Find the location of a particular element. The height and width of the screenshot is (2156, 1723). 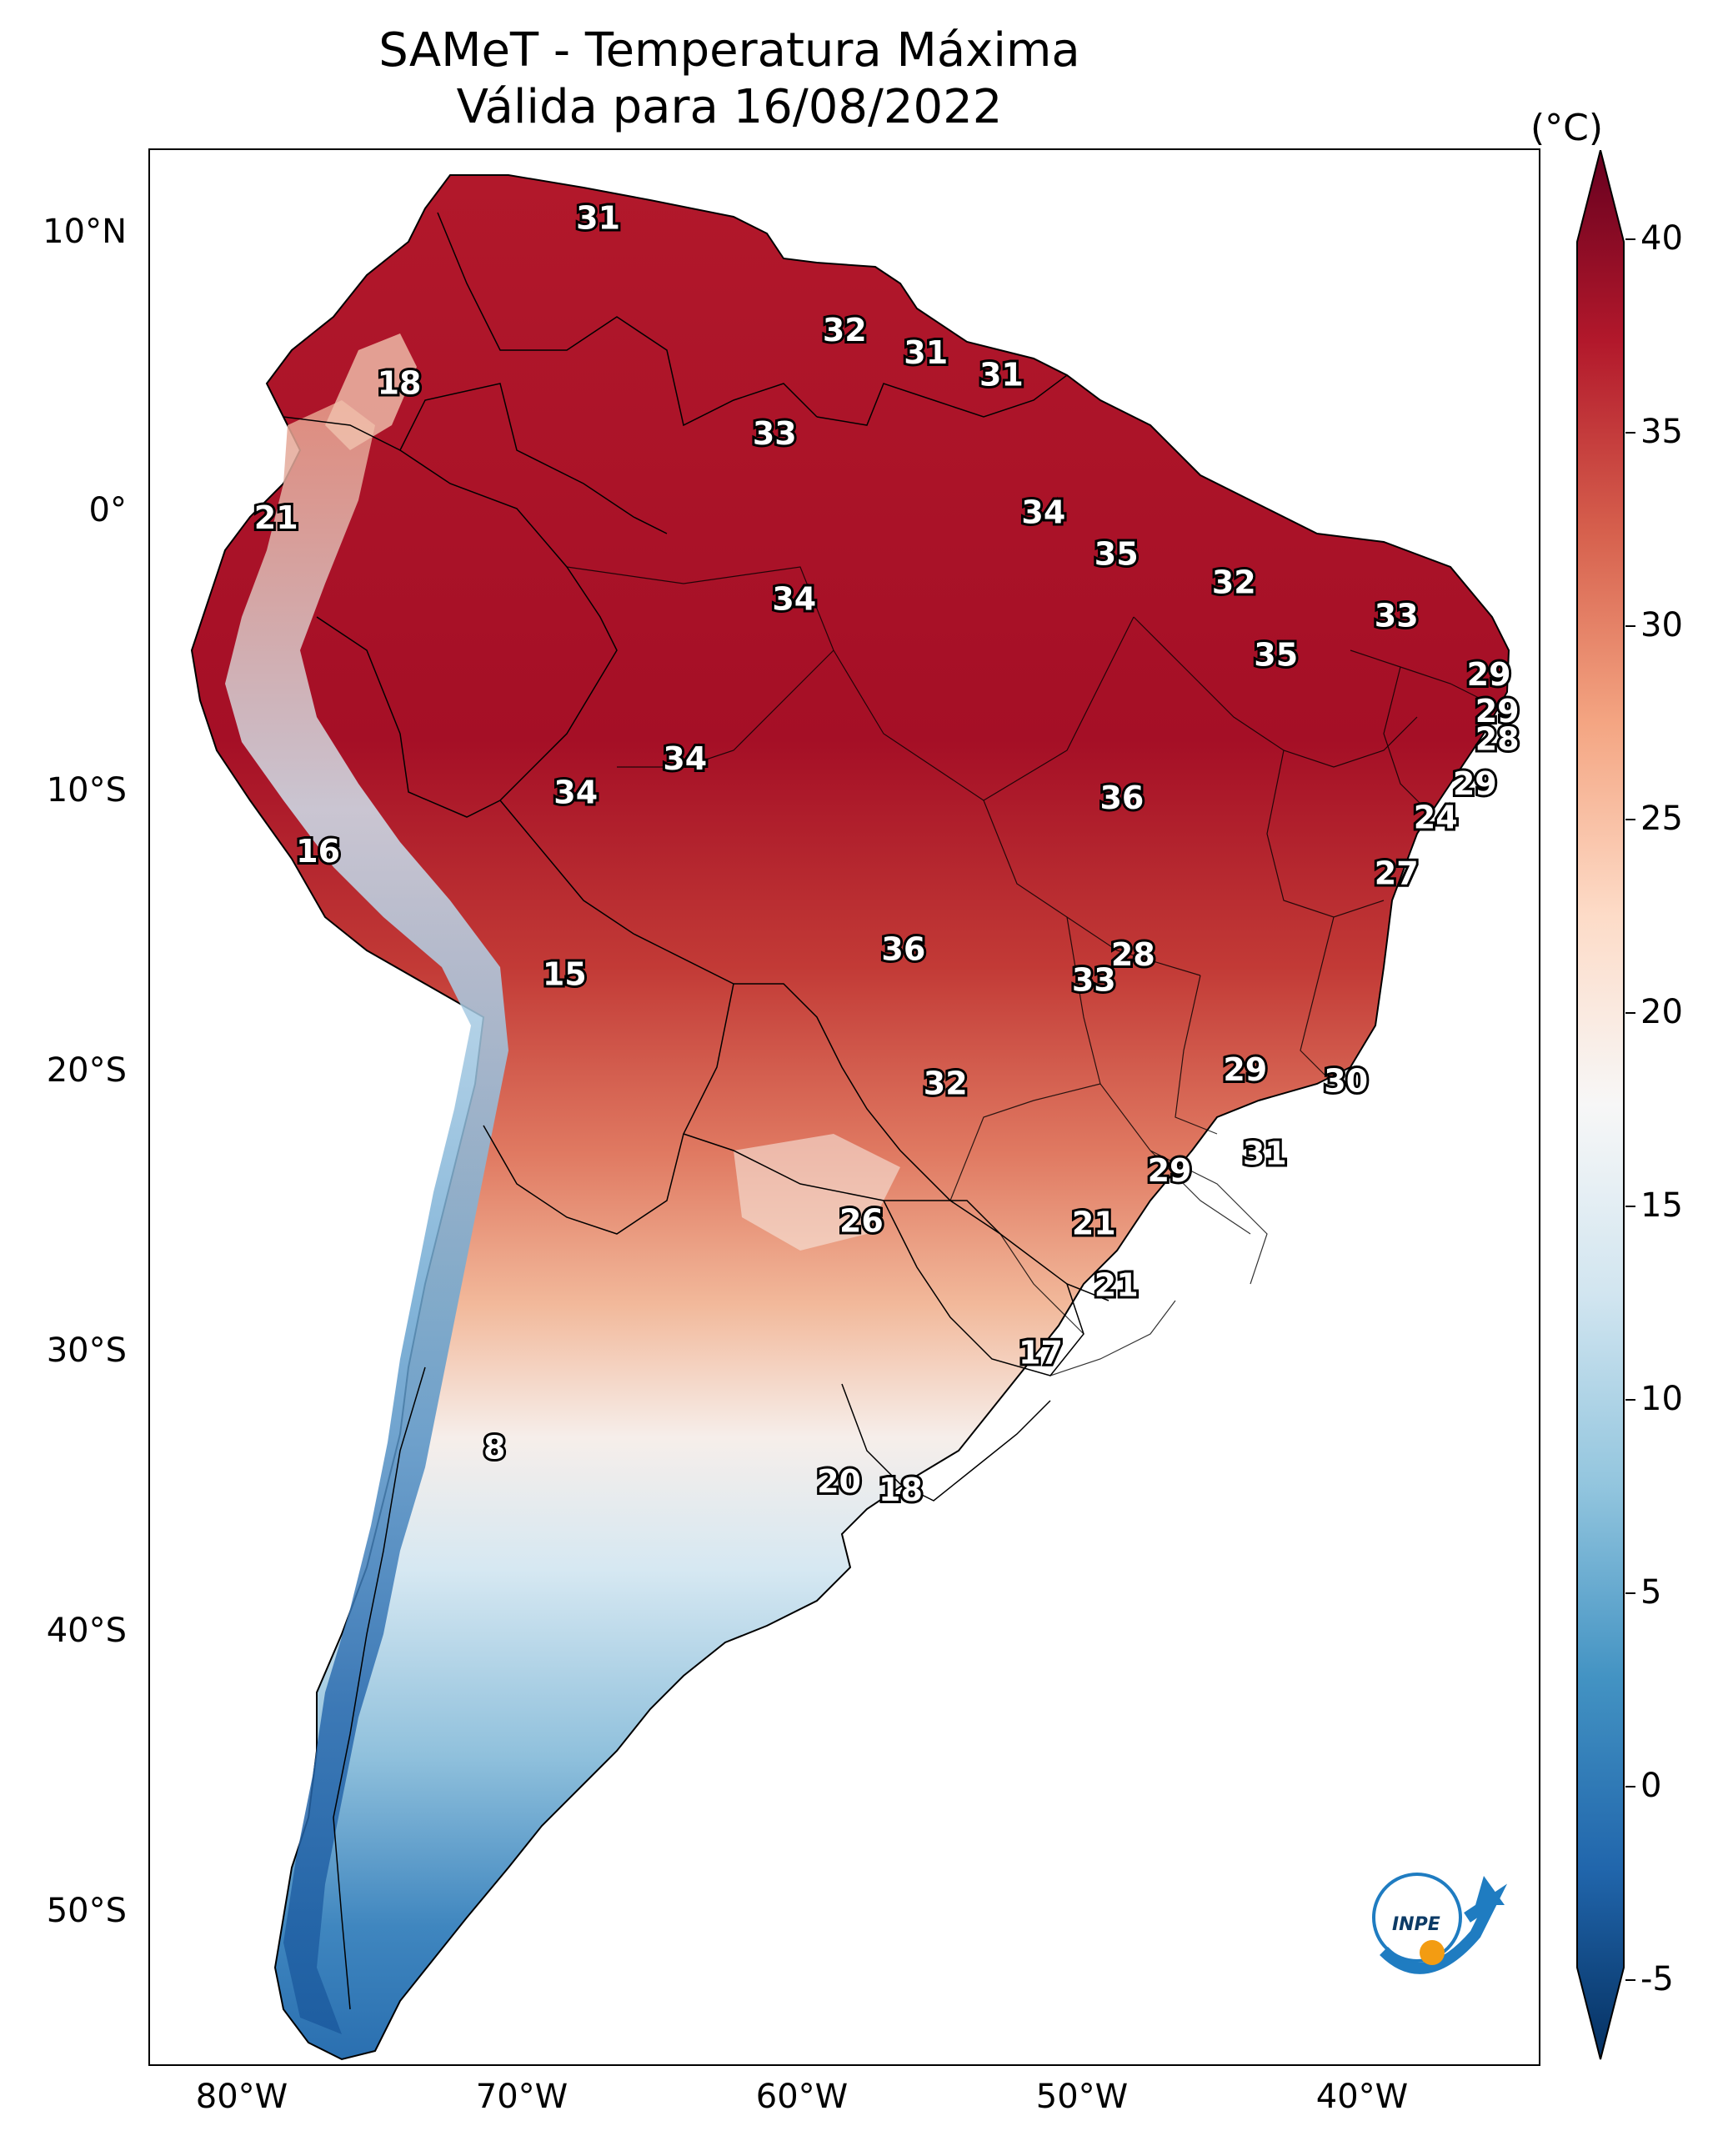

colorbar-gradient is located at coordinates (1600, 1105).